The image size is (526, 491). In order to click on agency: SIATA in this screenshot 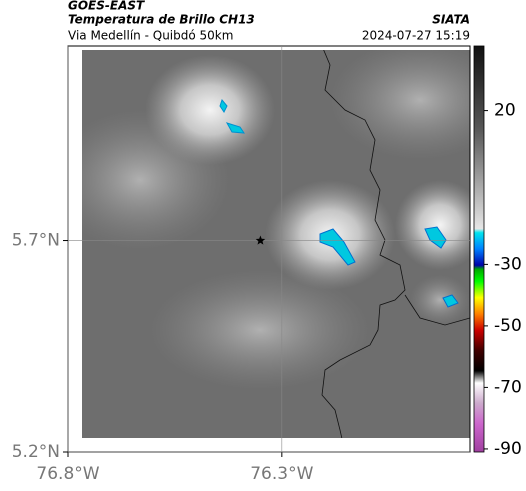, I will do `click(451, 20)`.